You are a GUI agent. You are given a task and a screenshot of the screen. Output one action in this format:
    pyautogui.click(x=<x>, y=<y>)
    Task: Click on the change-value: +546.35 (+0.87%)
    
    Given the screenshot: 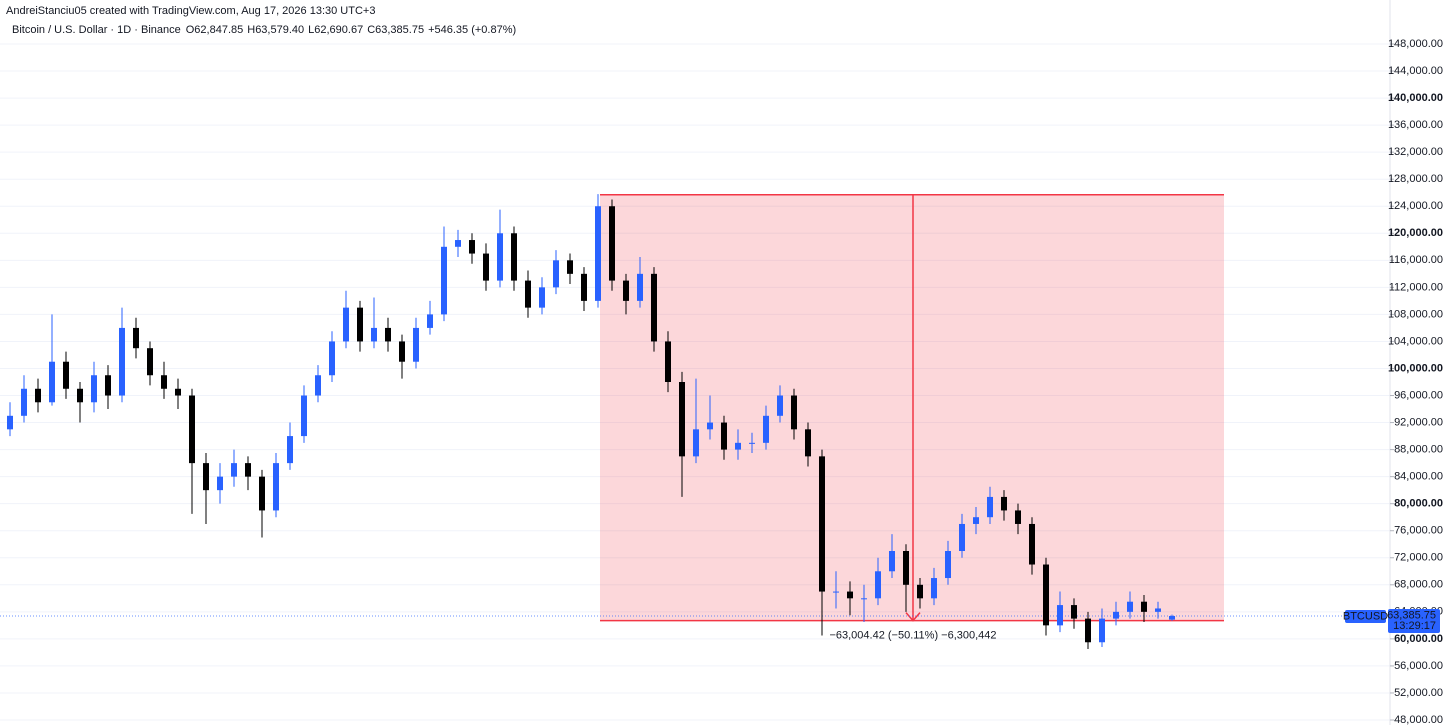 What is the action you would take?
    pyautogui.click(x=472, y=30)
    